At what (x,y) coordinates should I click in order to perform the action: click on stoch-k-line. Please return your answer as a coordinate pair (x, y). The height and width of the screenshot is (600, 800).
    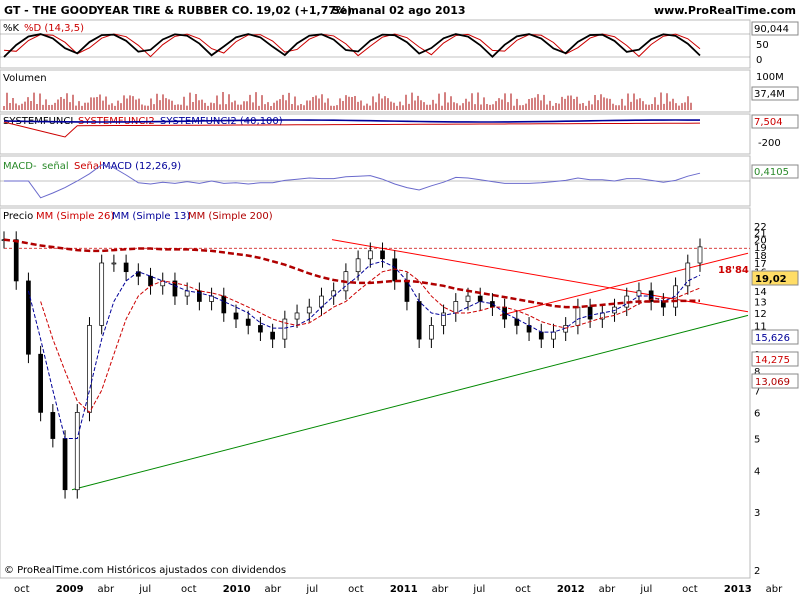
    Looking at the image, I should click on (352, 46).